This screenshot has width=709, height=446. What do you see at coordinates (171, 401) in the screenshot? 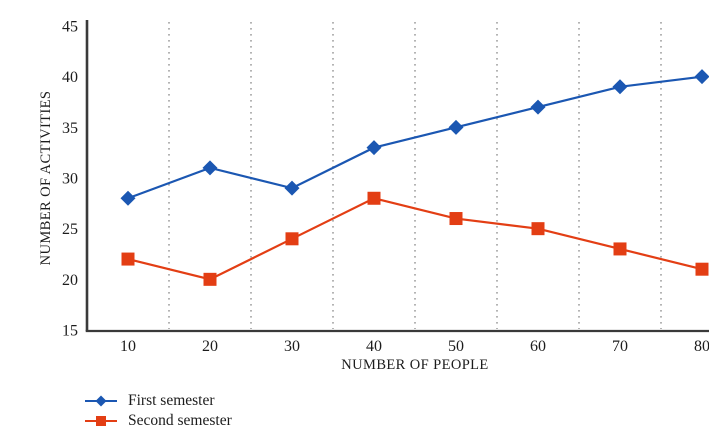
I see `legend-label-first-semester: First semester` at bounding box center [171, 401].